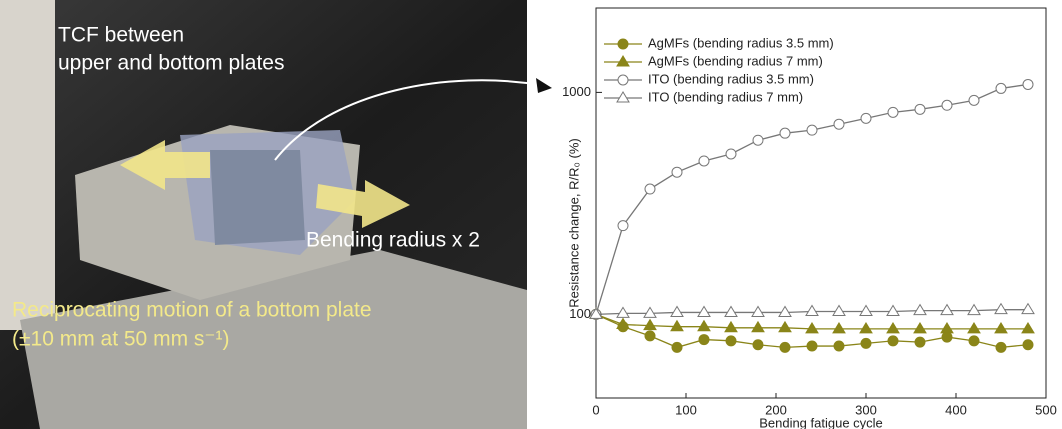  What do you see at coordinates (776, 409) in the screenshot?
I see `x-tick-label: 200` at bounding box center [776, 409].